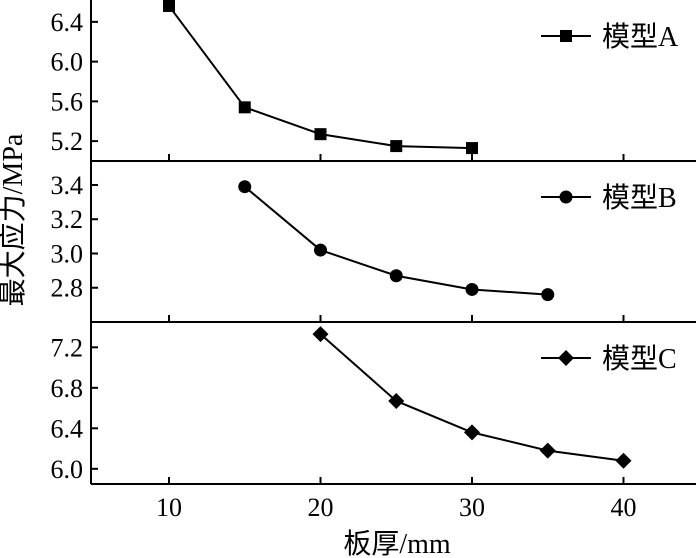 This screenshot has height=558, width=696. Describe the element at coordinates (14, 219) in the screenshot. I see `y-axis-label: 最大应力/MPa` at that location.